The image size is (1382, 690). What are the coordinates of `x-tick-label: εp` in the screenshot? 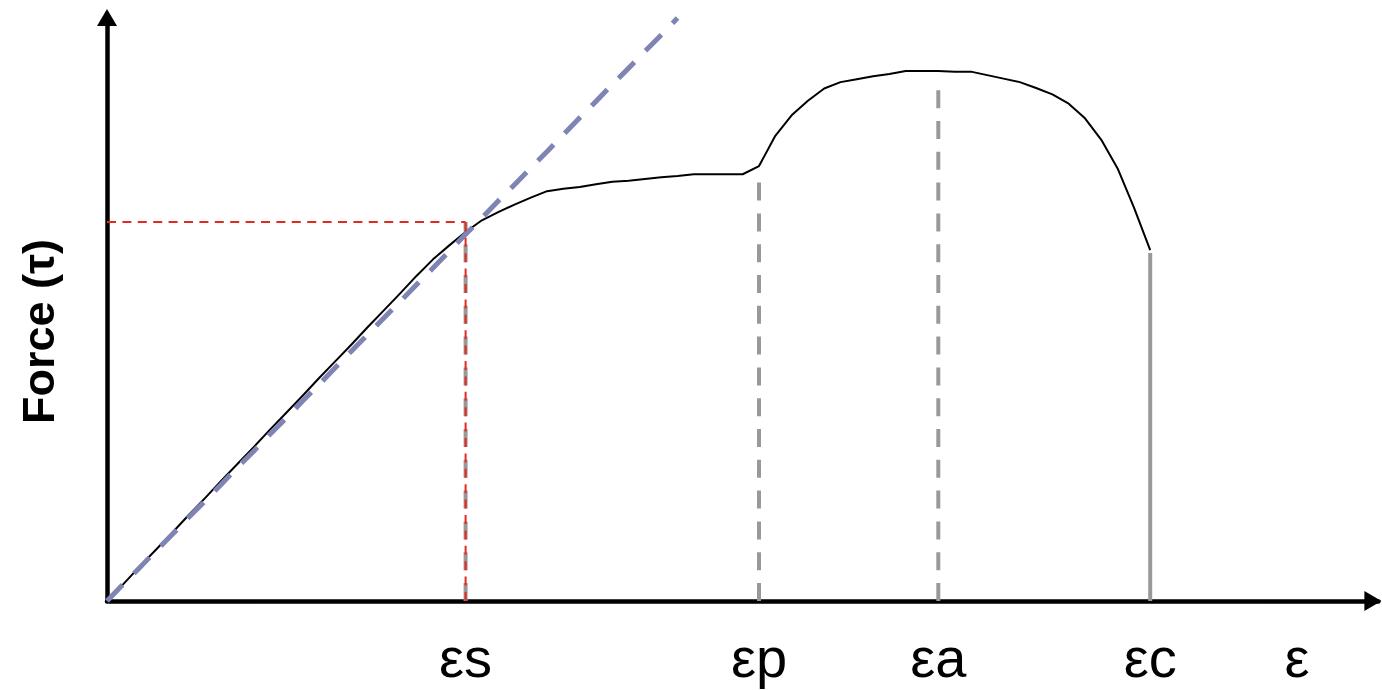 It's located at (759, 657).